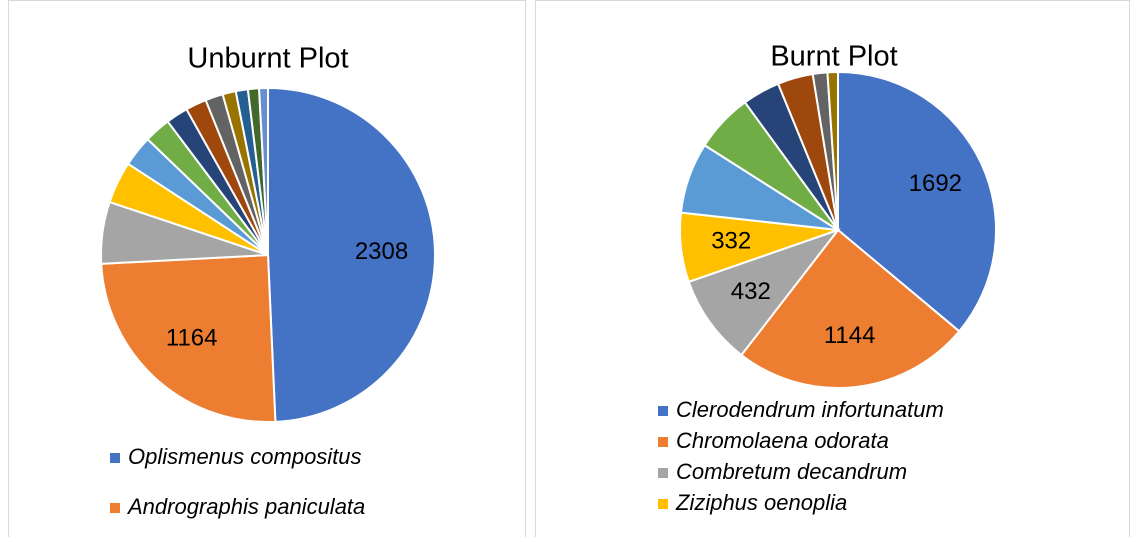 The image size is (1137, 542). What do you see at coordinates (245, 456) in the screenshot?
I see `legend-entry: Oplismenus compositus` at bounding box center [245, 456].